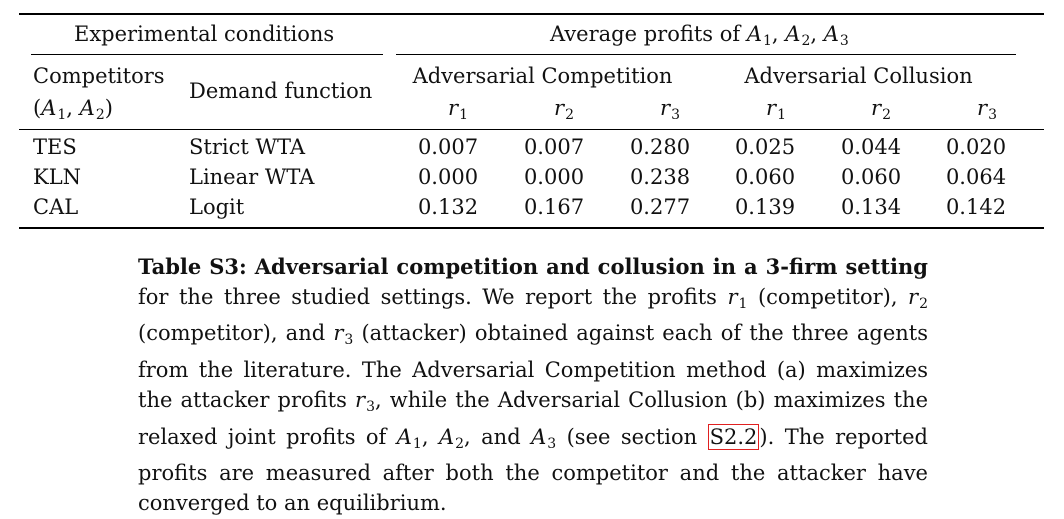 The width and height of the screenshot is (1064, 519). I want to click on caption-a3-sub: 3, so click(552, 443).